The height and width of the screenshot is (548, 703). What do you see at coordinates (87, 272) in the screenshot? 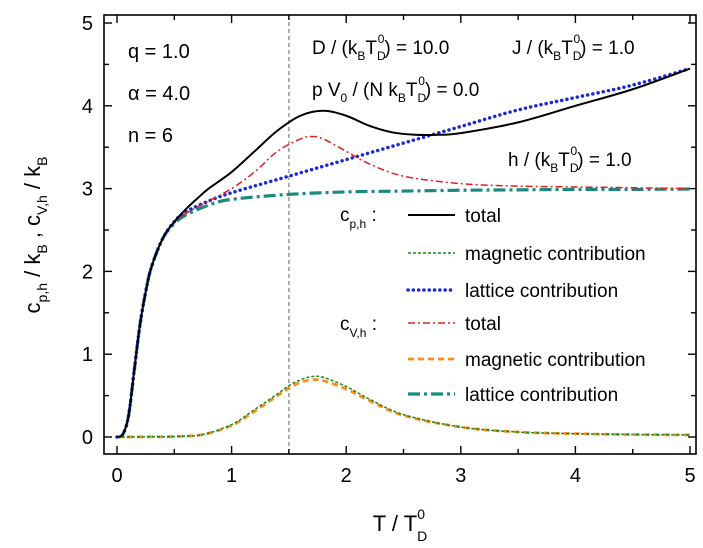
I see `y-tick-label: 2` at bounding box center [87, 272].